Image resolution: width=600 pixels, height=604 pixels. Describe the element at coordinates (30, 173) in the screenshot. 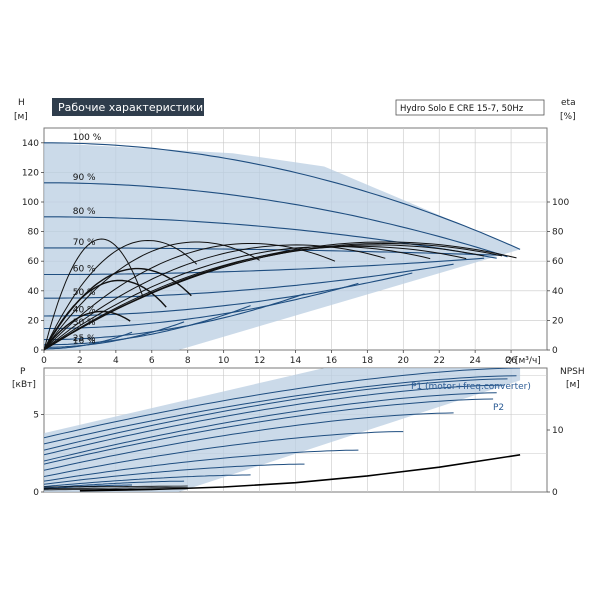

I see `y-tick-label: 120` at that location.